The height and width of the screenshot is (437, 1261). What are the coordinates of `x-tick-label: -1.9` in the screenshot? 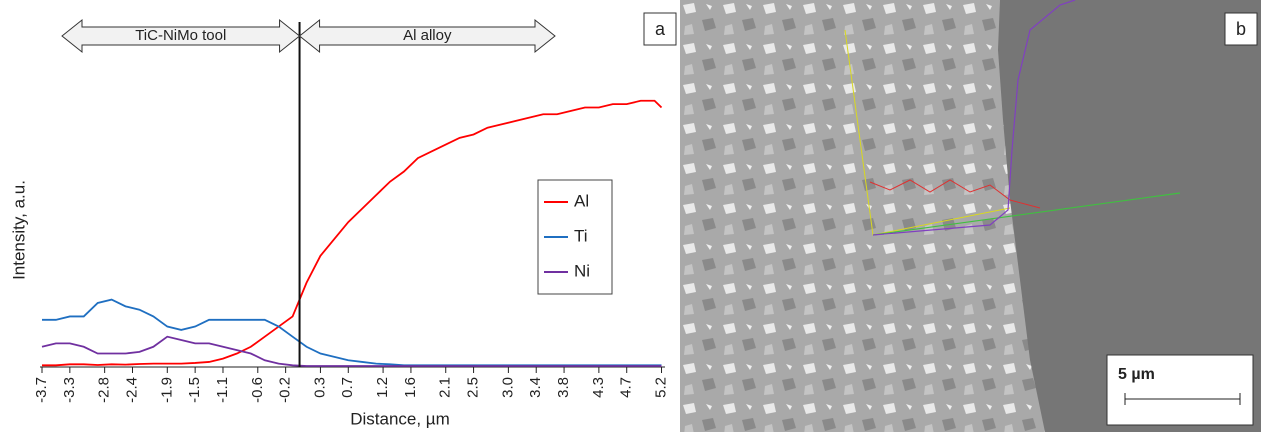 It's located at (166, 390).